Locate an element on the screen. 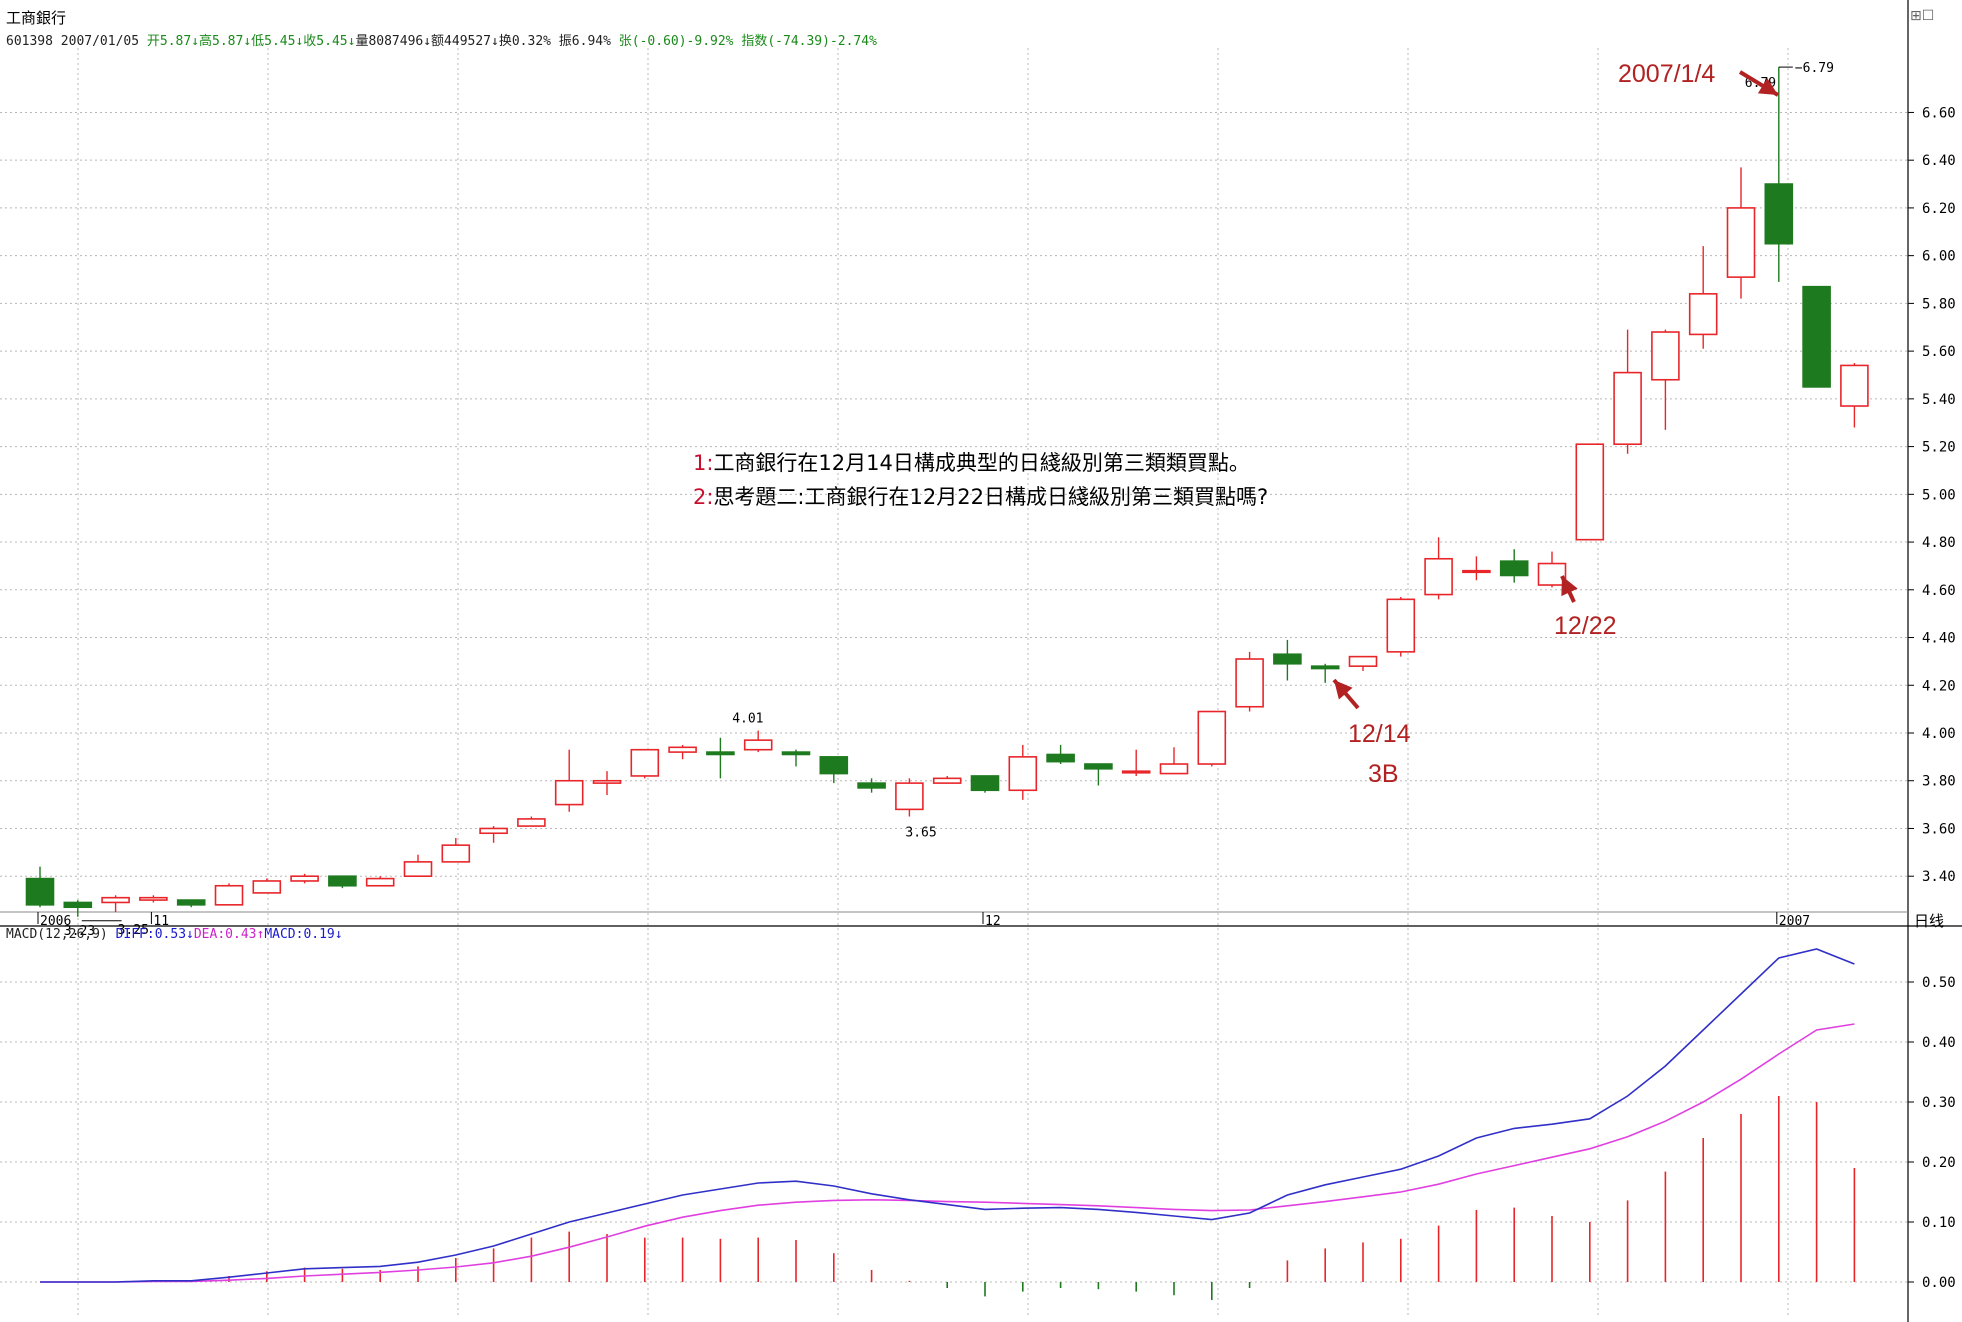  price-tick-label: 6.20 is located at coordinates (1939, 209).